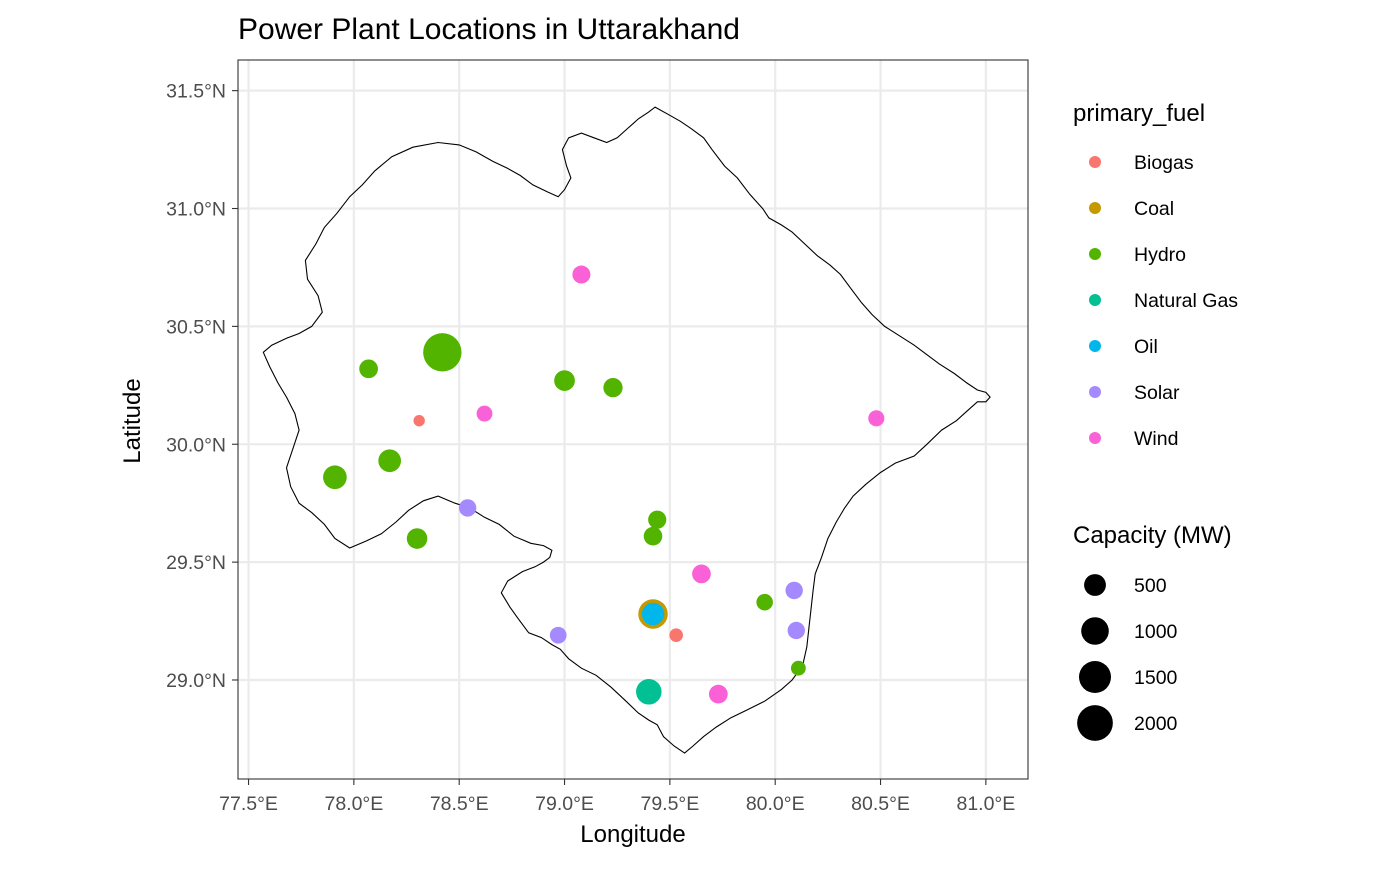  I want to click on plant-point-oil, so click(653, 614).